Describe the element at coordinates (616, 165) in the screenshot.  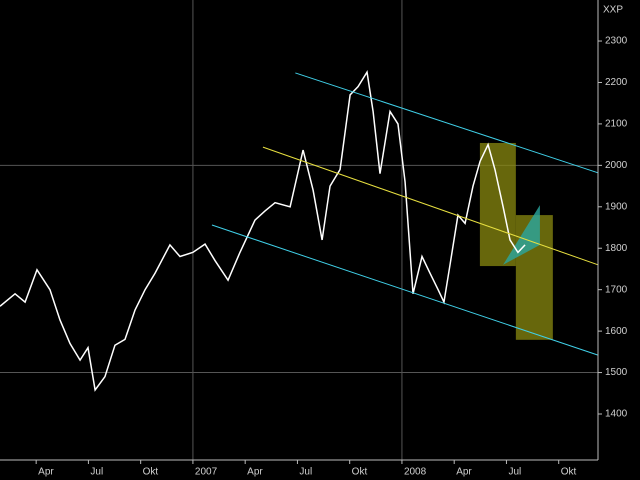
I see `y-tick-label: 2000` at that location.